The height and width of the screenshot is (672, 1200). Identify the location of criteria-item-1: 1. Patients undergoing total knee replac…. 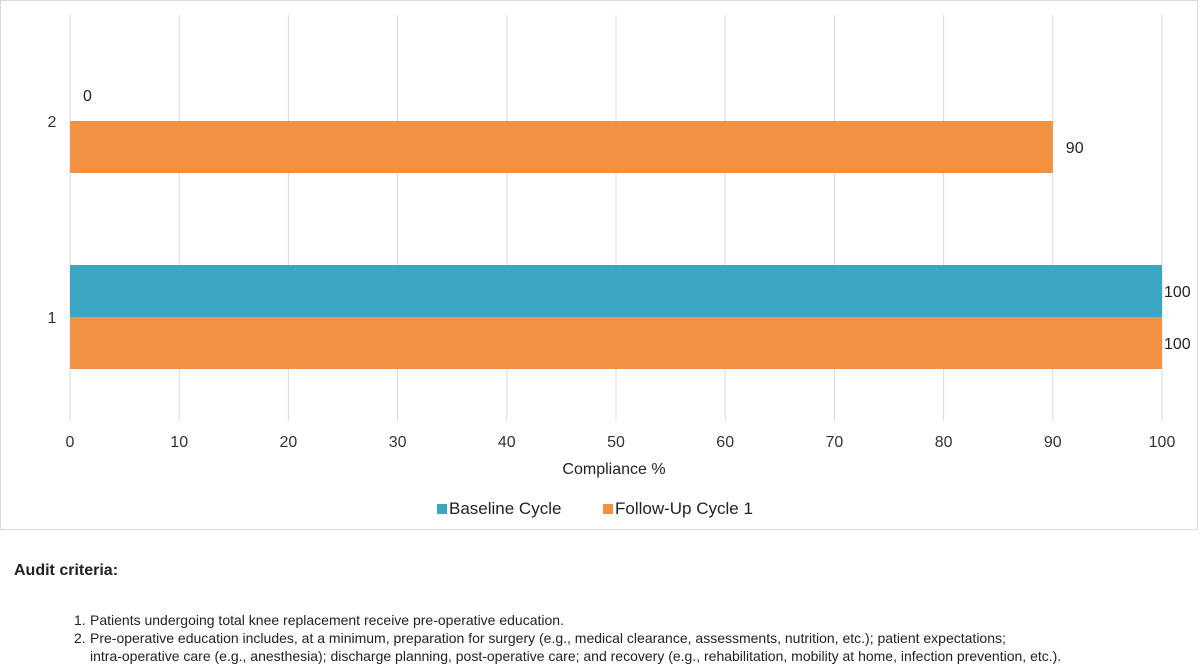
(632, 620).